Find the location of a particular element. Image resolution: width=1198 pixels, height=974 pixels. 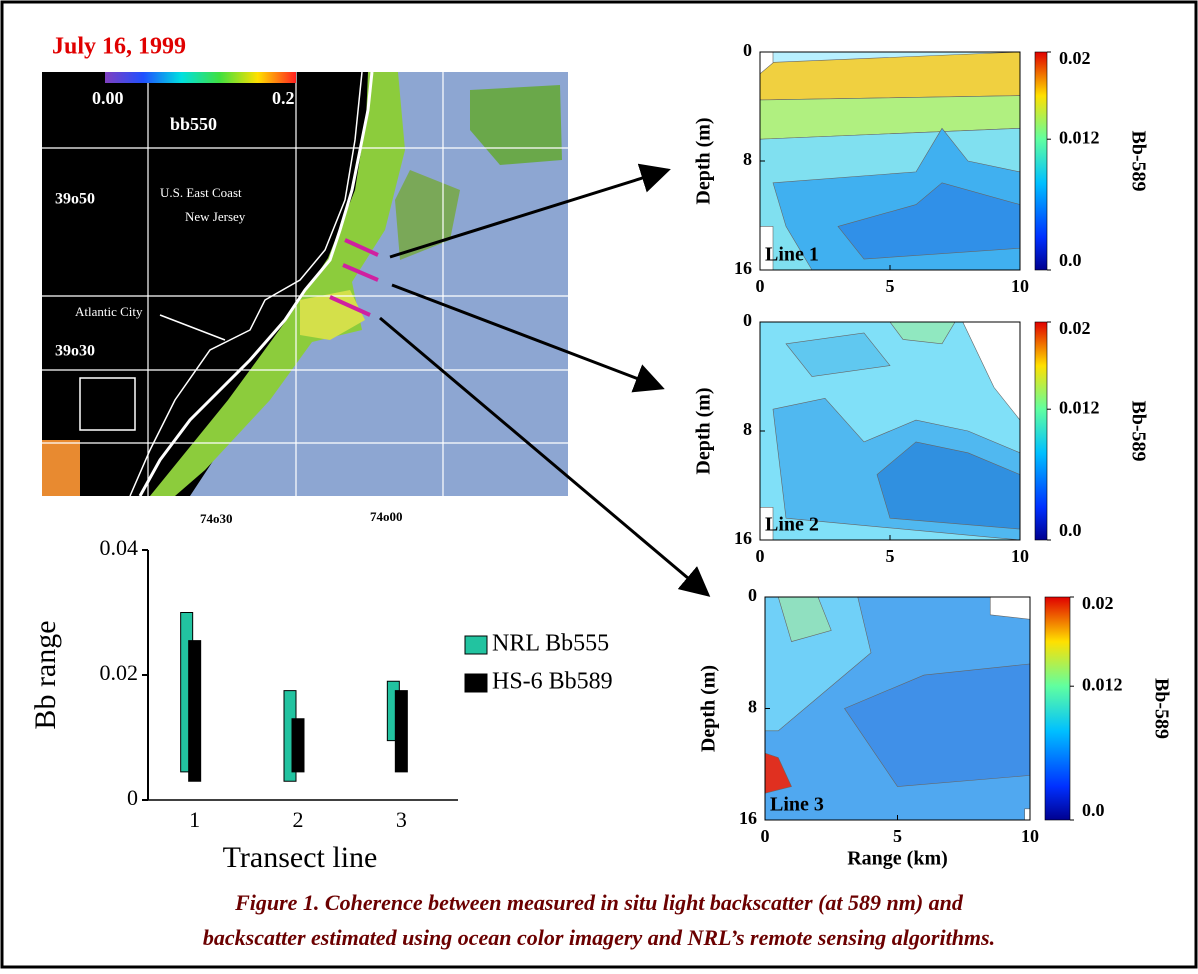

arrows is located at coordinates (545, 380).